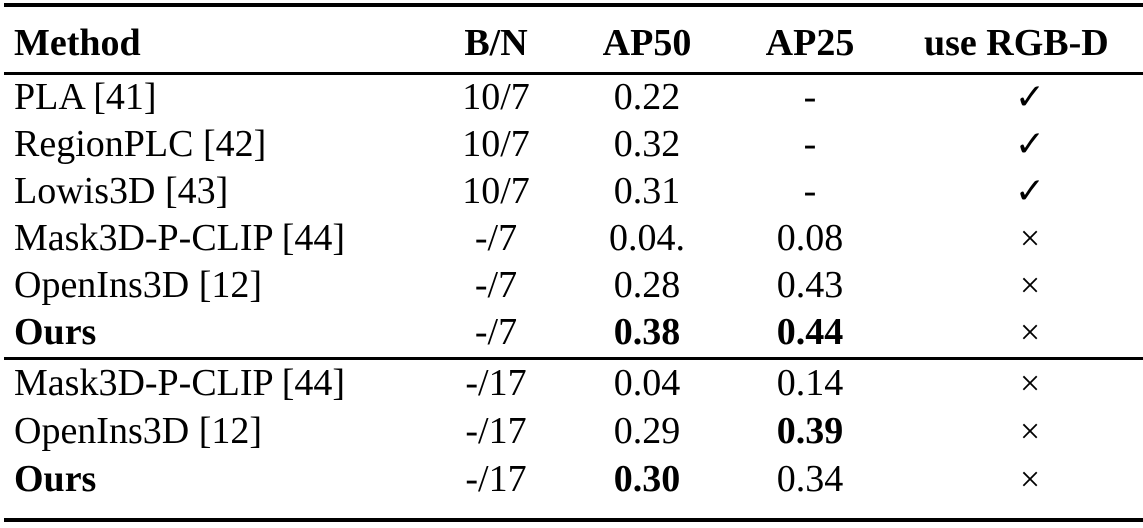 Image resolution: width=1143 pixels, height=528 pixels. Describe the element at coordinates (571, 431) in the screenshot. I see `table-row: OpenIns3D [12] -/17 0.29 0.39 ×` at that location.